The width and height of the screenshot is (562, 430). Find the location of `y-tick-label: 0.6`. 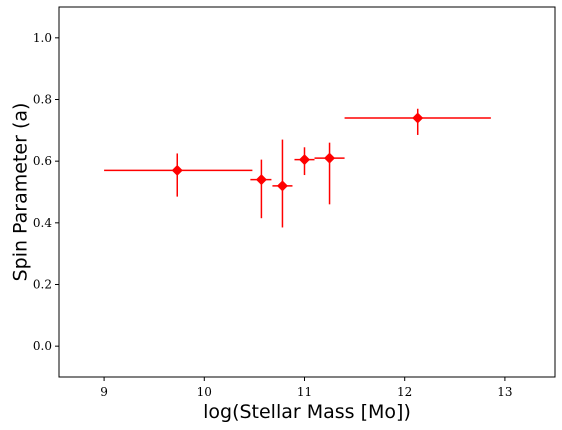

y-tick-label: 0.6 is located at coordinates (42, 161).